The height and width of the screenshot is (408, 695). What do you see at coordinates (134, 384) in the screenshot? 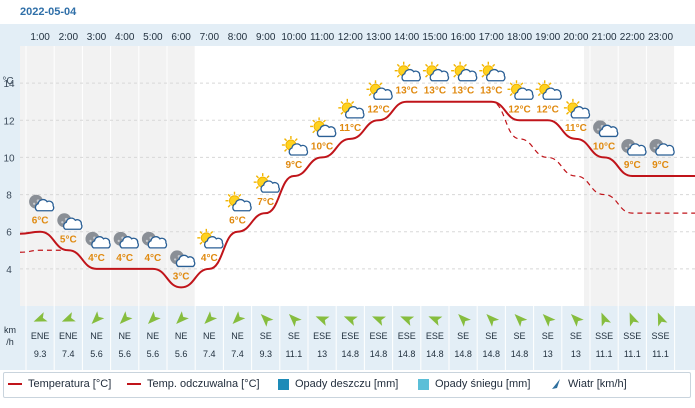
I see `legend-swatch-feels-like` at bounding box center [134, 384].